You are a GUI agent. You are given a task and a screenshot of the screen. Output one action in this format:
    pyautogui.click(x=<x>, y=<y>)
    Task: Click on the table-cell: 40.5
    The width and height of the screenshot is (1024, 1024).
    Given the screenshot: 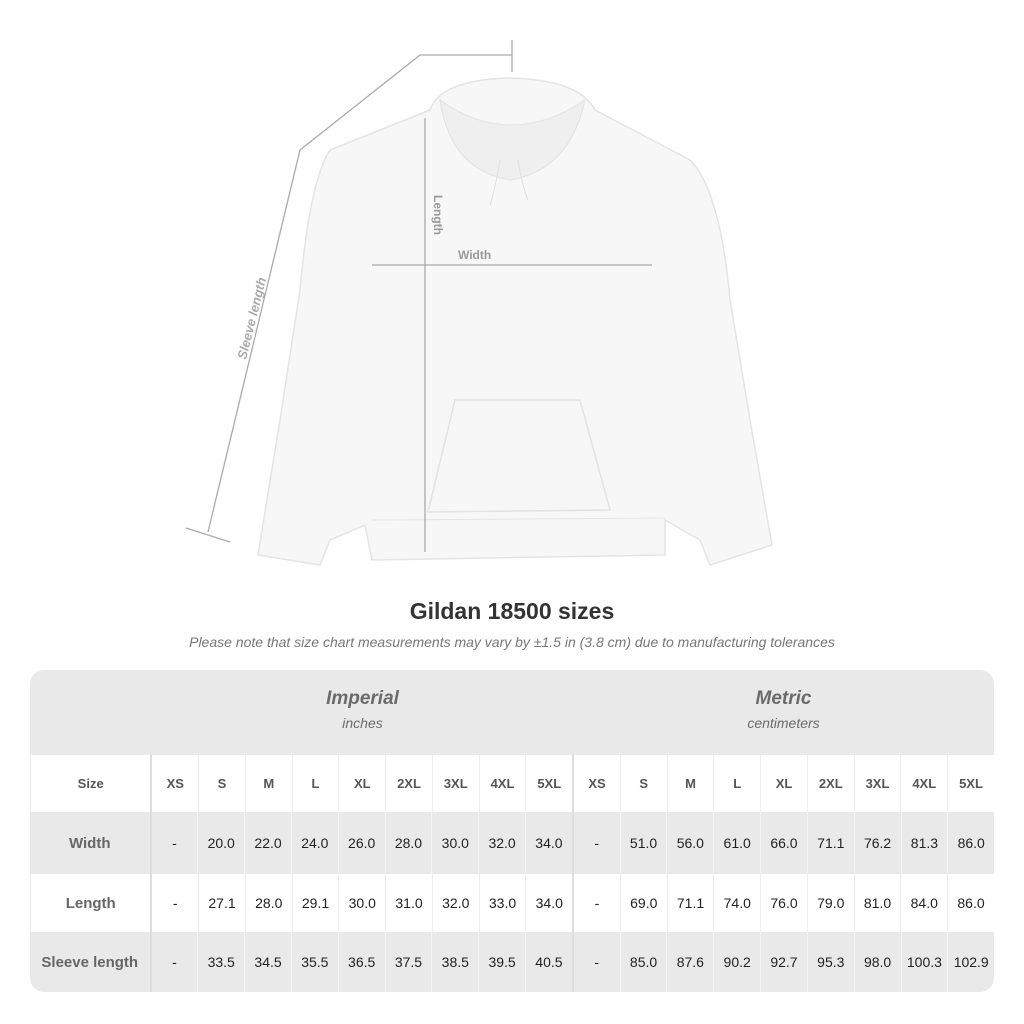 What is the action you would take?
    pyautogui.click(x=548, y=962)
    